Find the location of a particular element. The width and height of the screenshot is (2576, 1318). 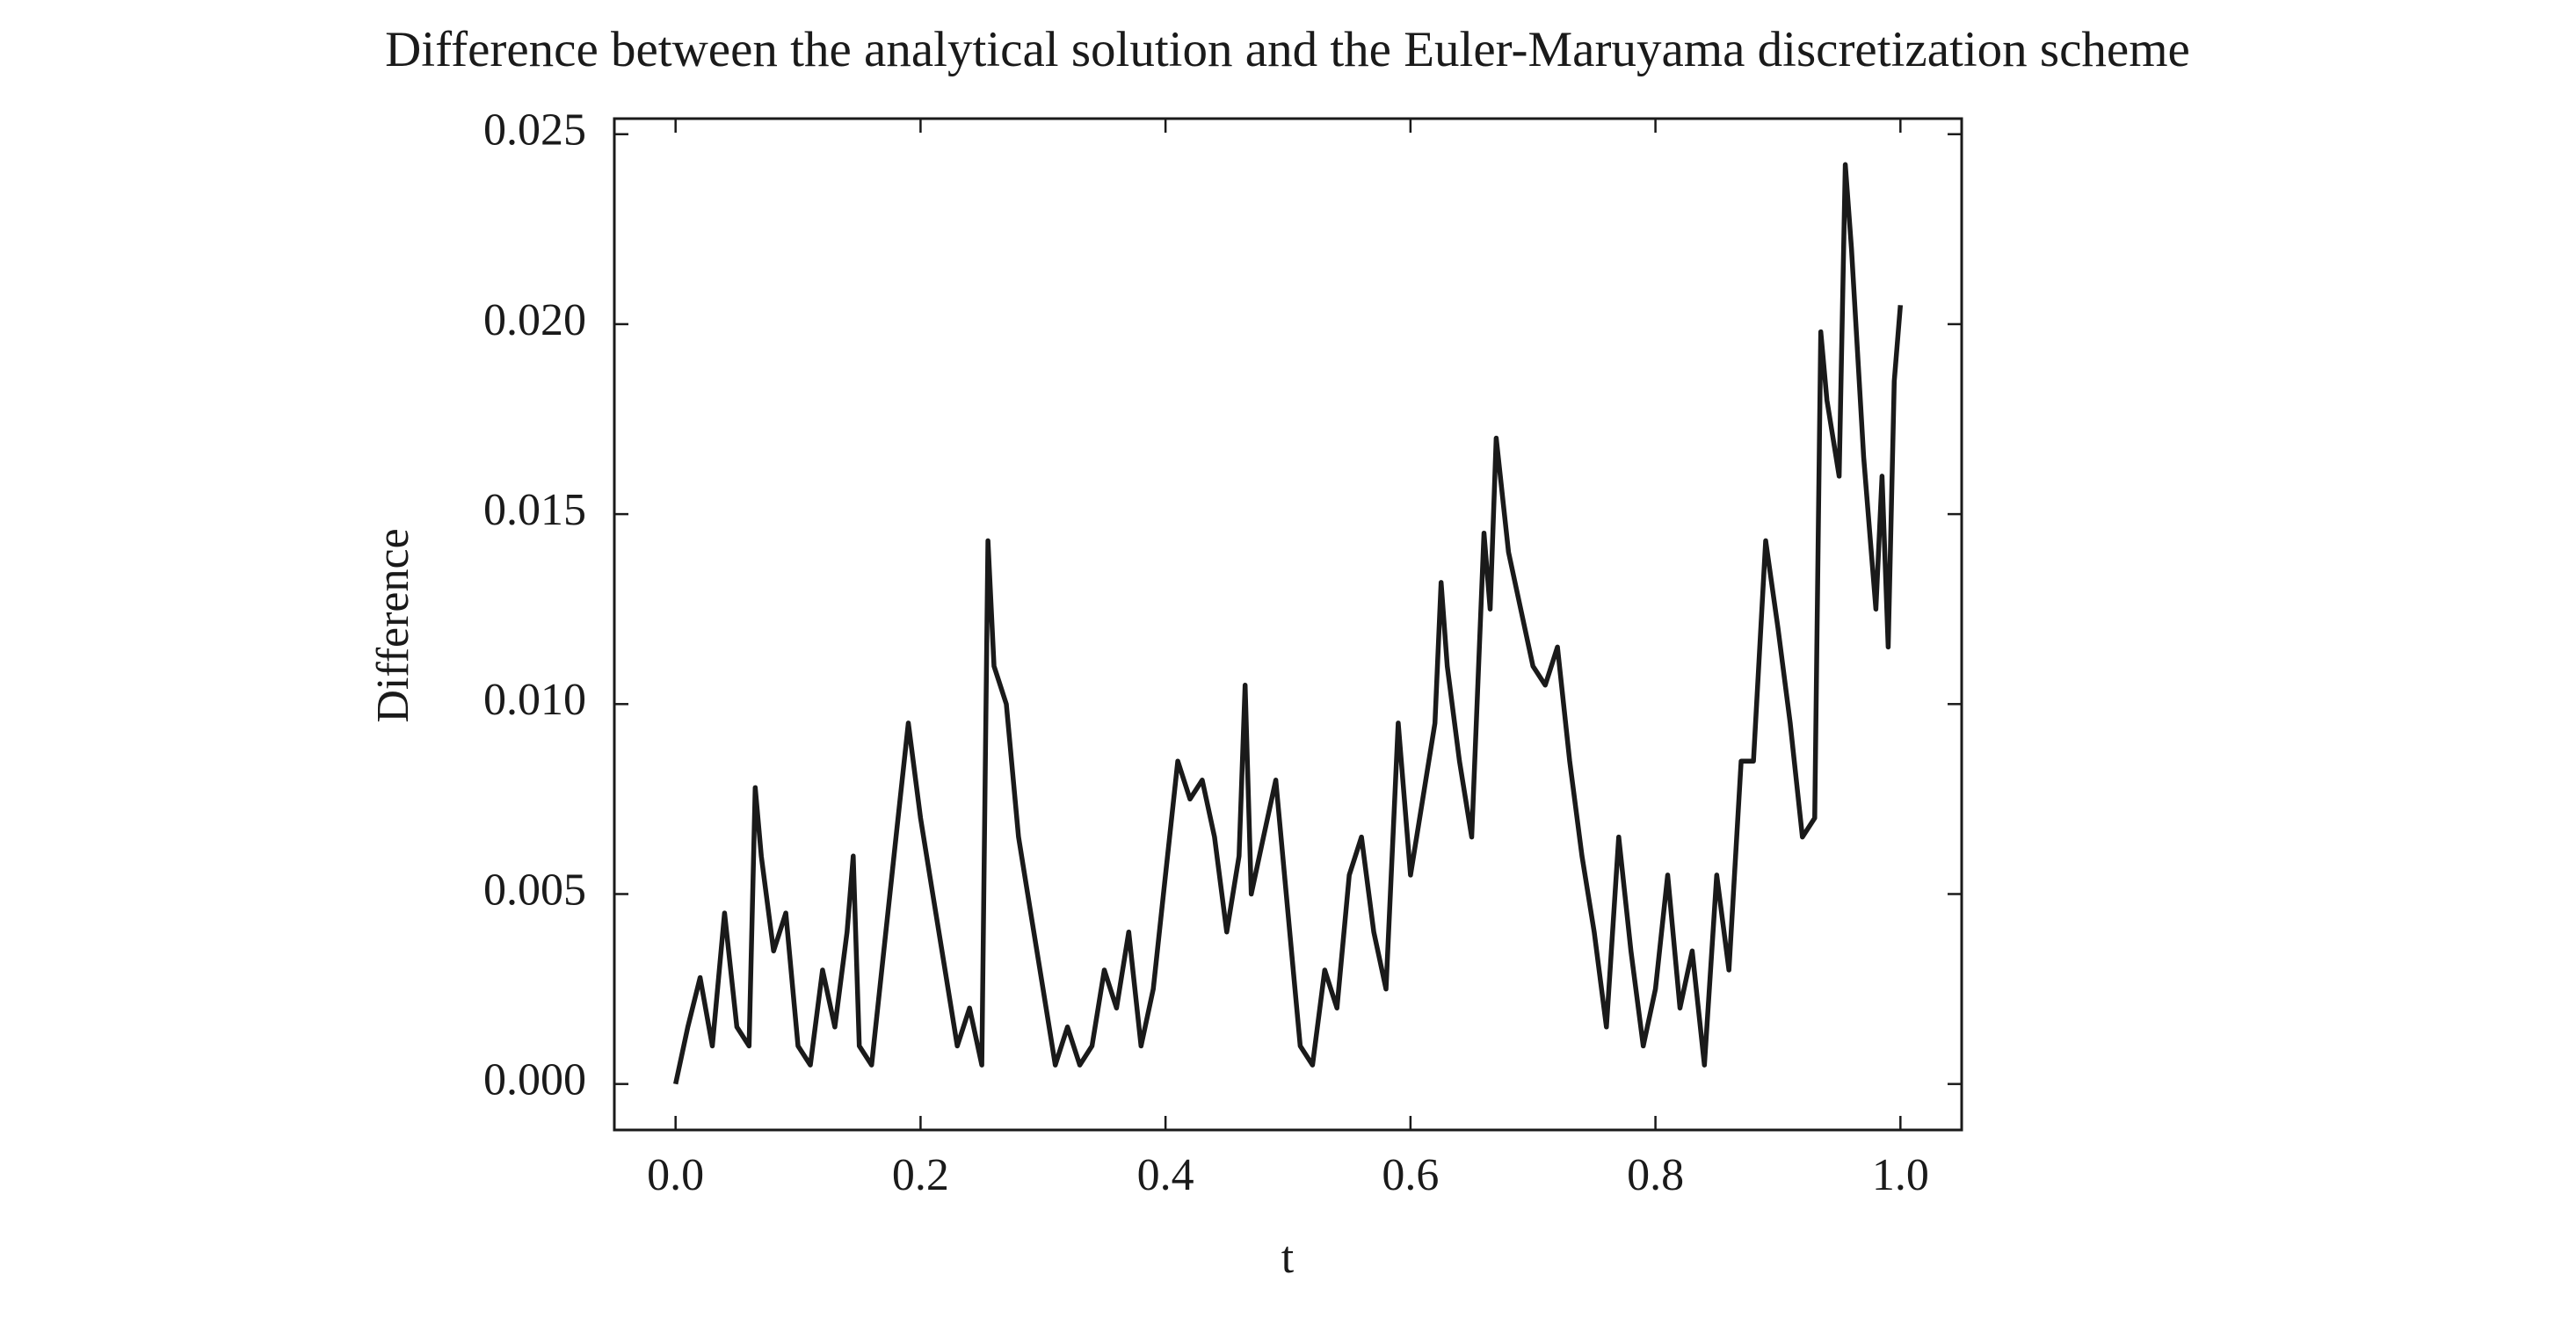

x-tick-label: 0.6 is located at coordinates (1410, 1175).